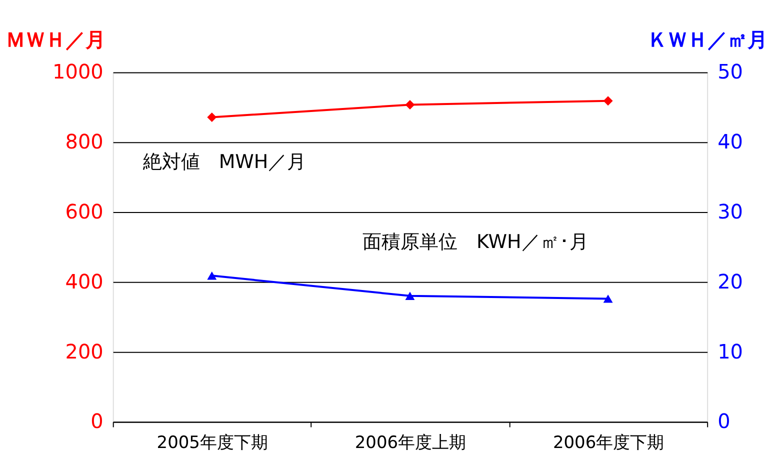  I want to click on y-tick-label: 800, so click(84, 142).